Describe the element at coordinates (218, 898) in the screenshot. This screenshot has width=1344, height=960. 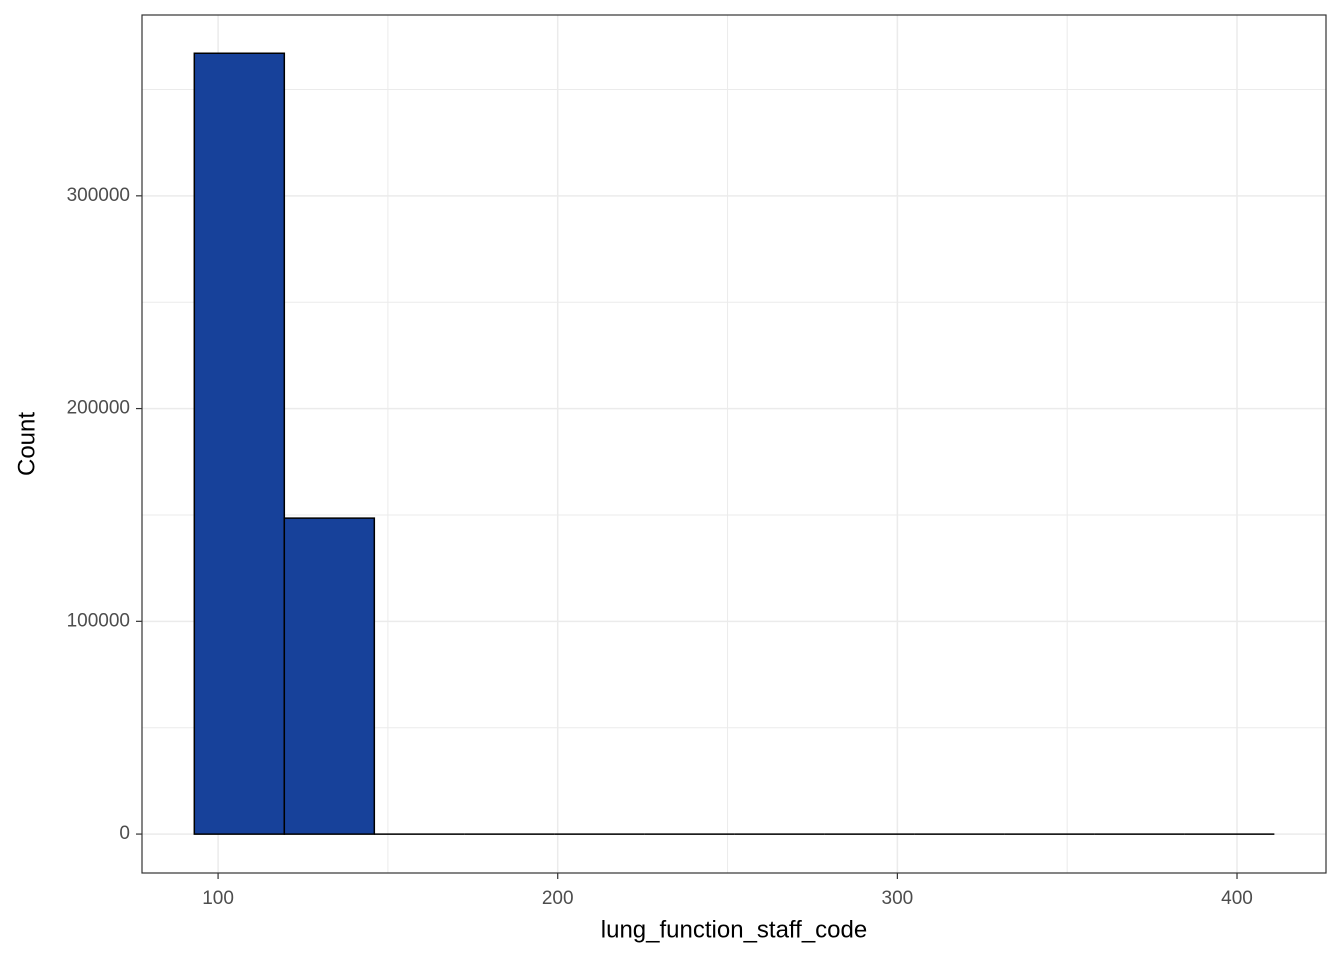
I see `x-tick-label: 100` at that location.